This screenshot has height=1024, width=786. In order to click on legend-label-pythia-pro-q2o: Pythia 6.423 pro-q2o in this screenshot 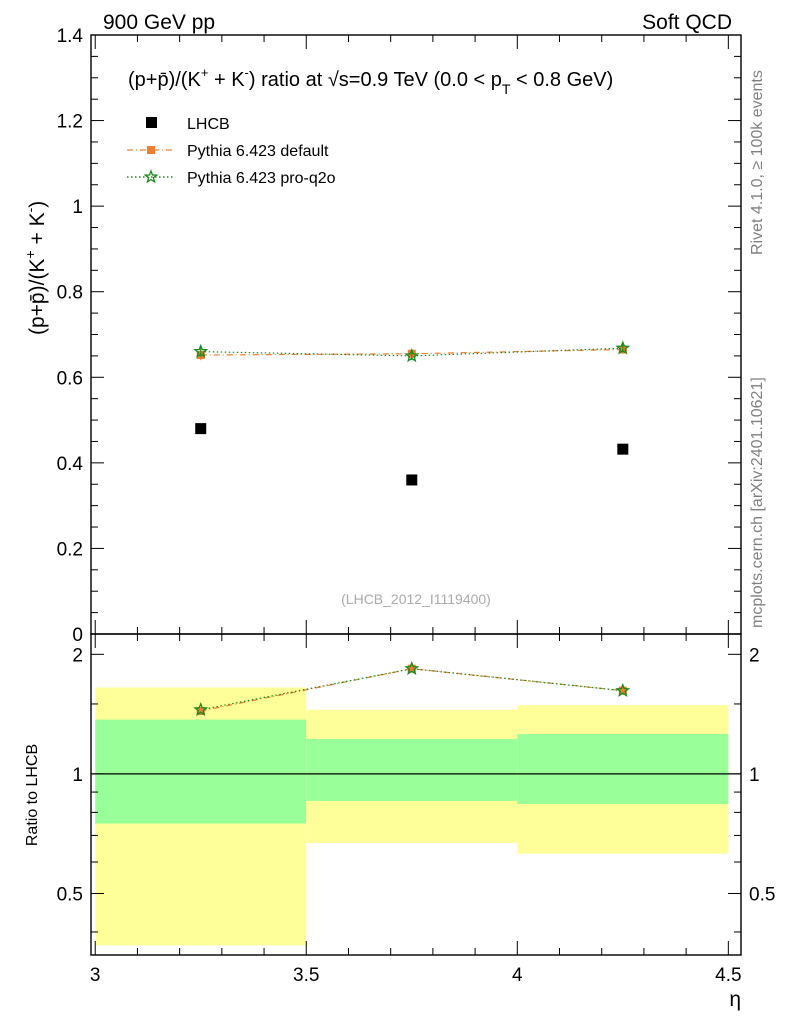, I will do `click(261, 178)`.